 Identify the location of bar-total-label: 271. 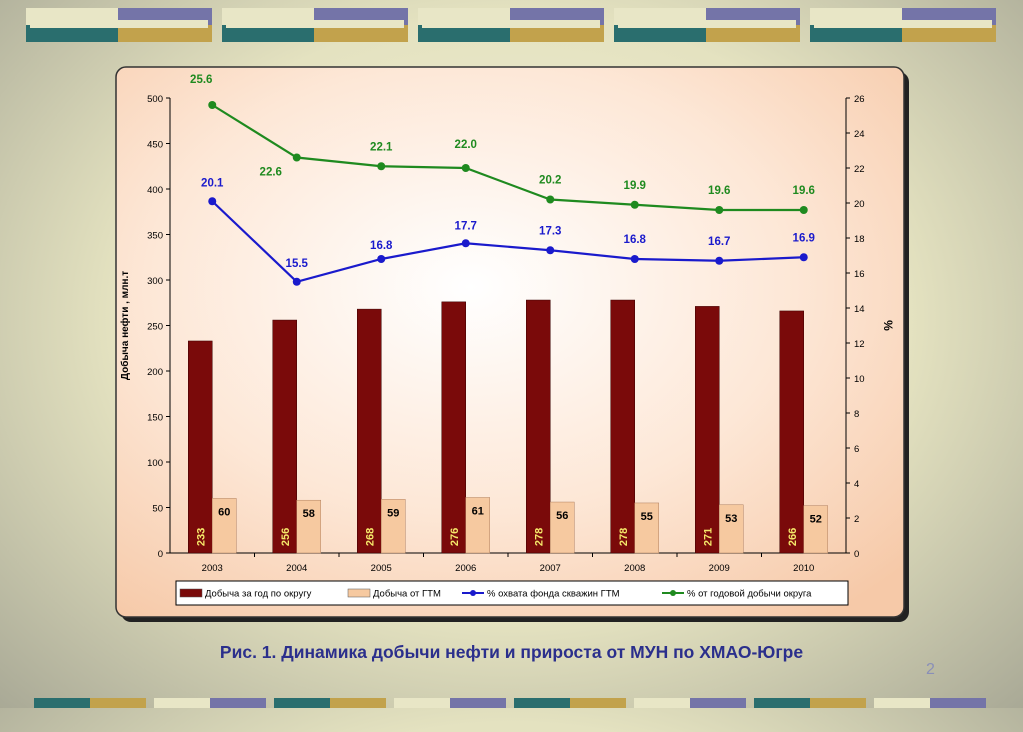
(708, 537).